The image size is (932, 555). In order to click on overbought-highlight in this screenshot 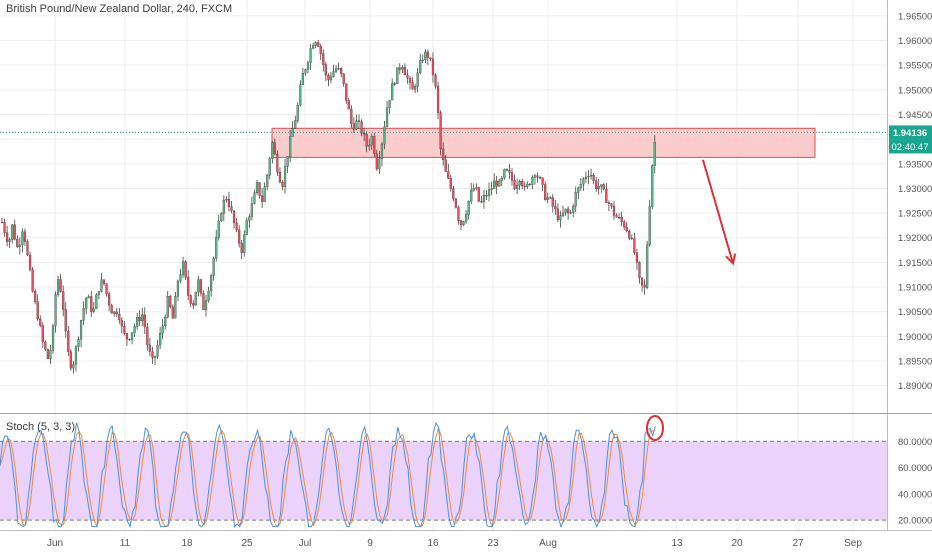, I will do `click(655, 428)`.